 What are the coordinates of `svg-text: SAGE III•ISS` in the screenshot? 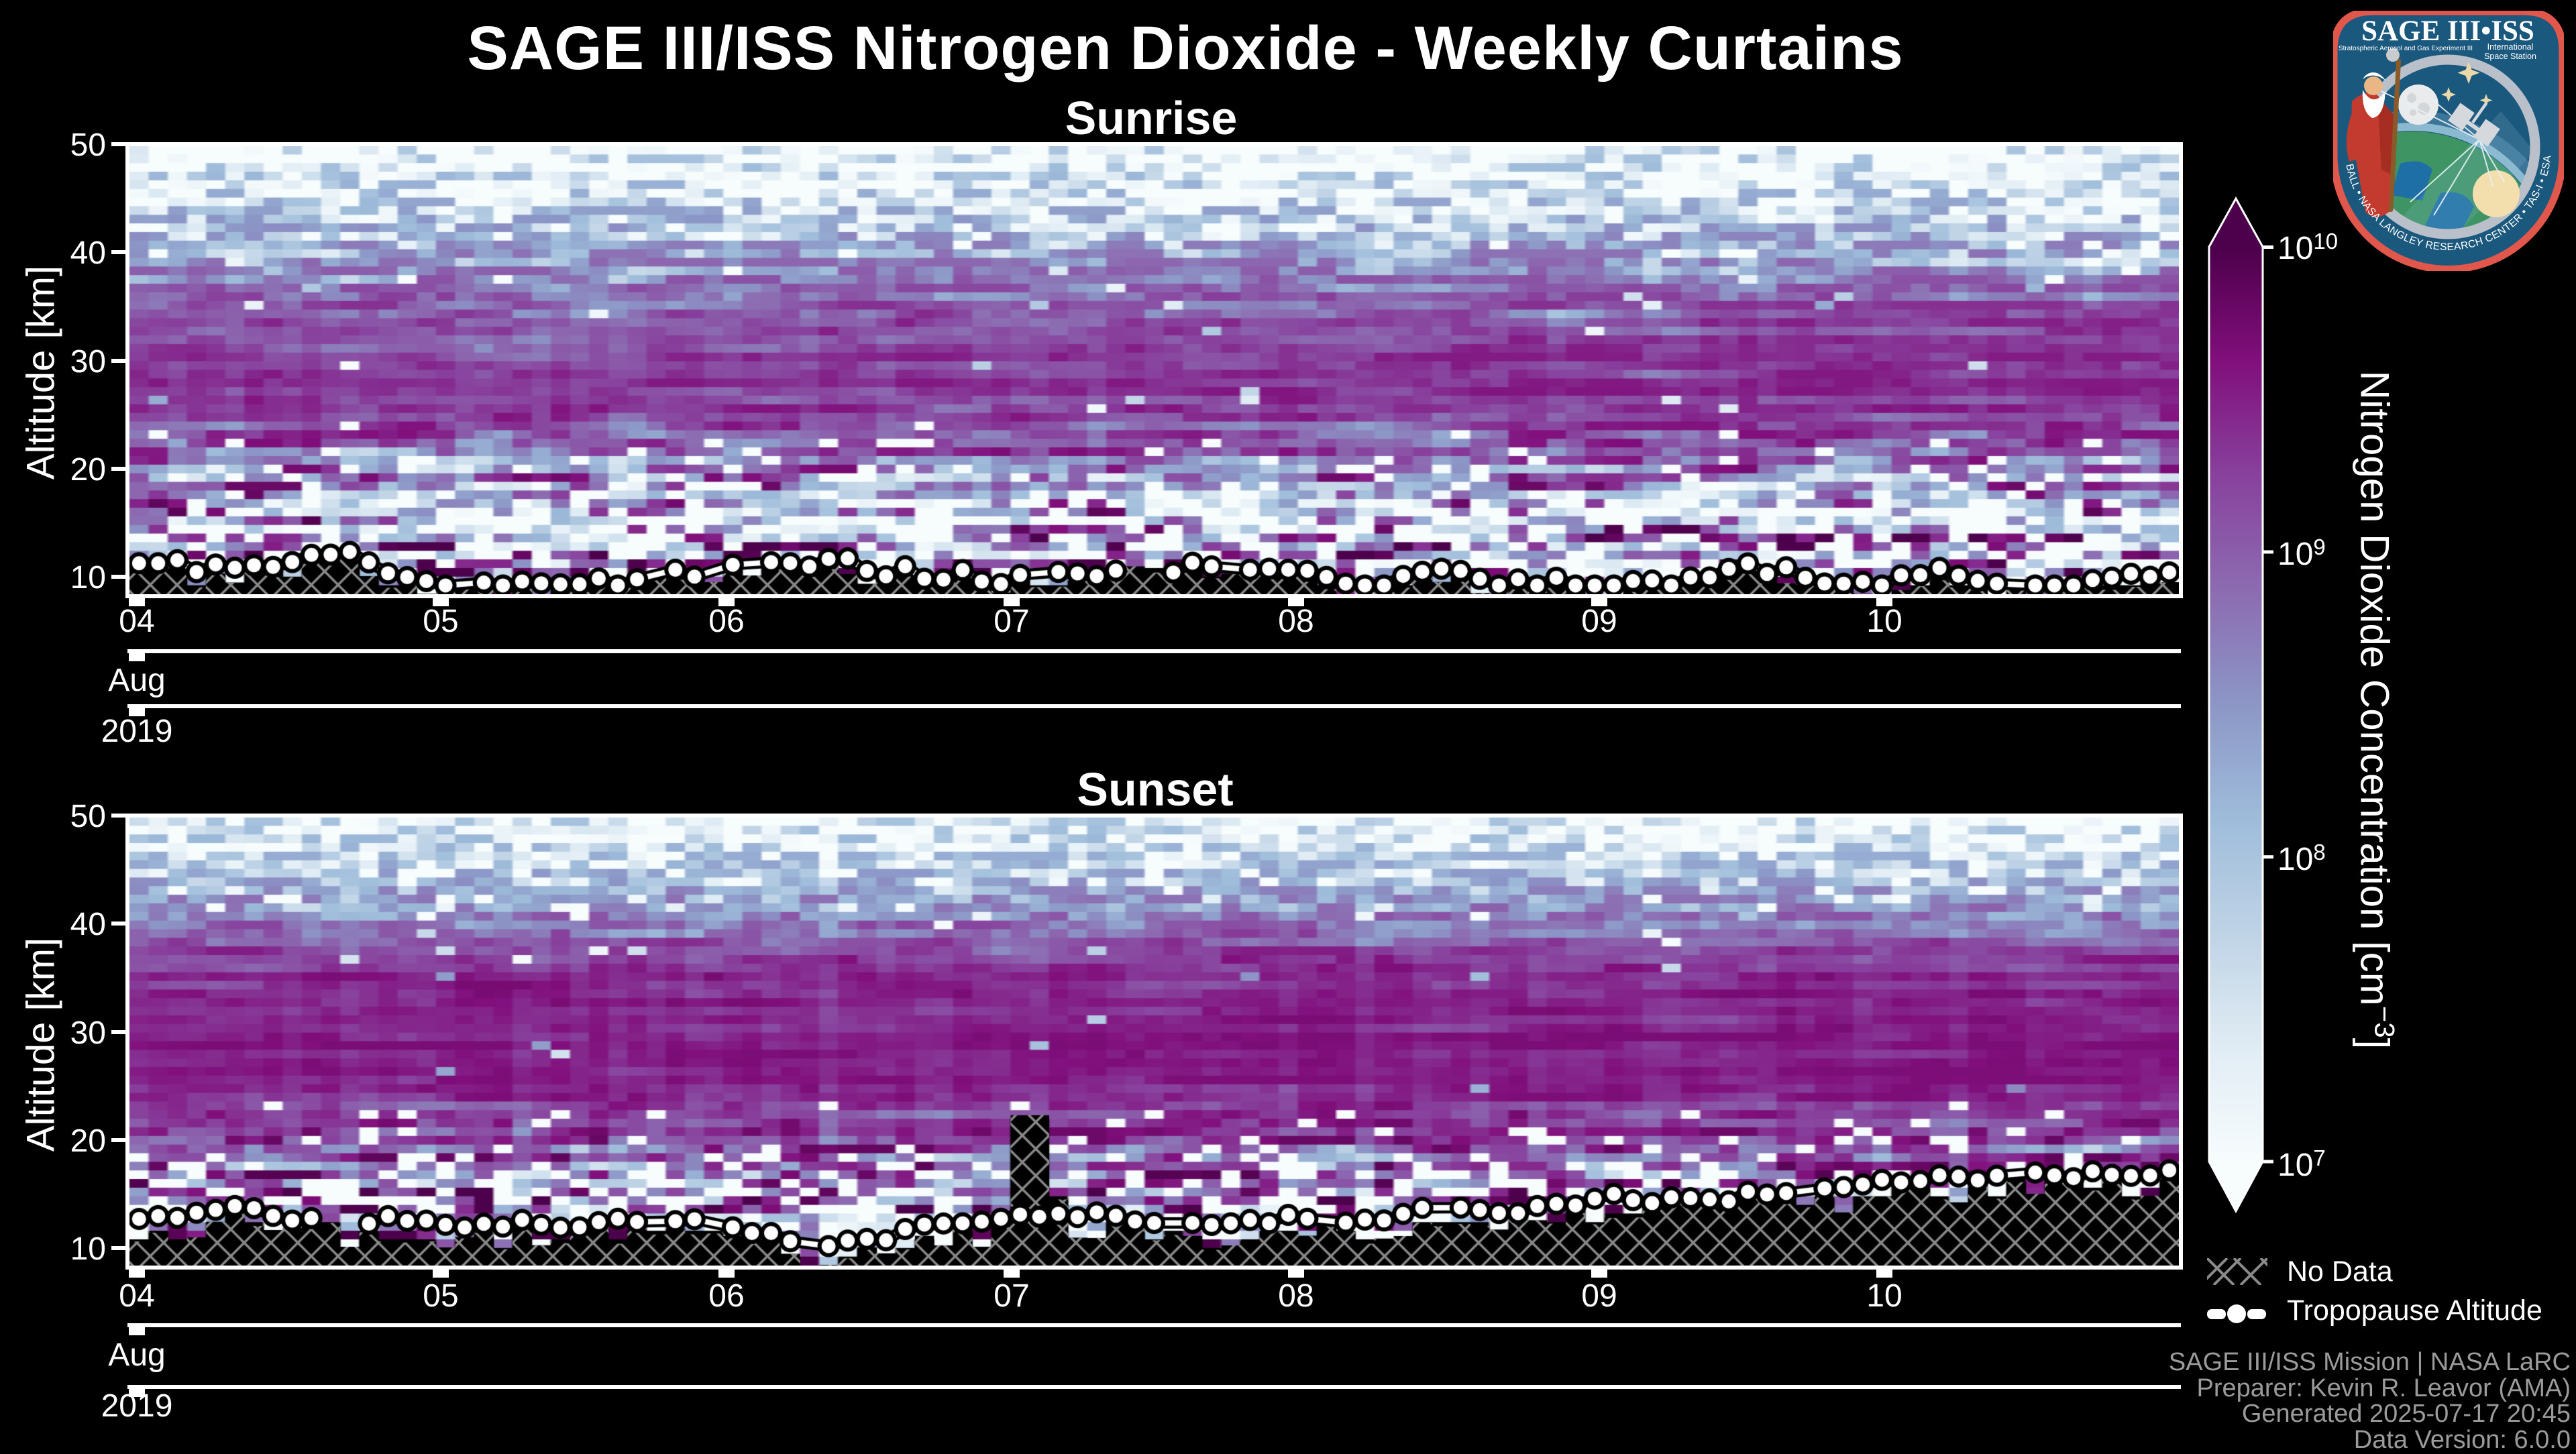 It's located at (2447, 31).